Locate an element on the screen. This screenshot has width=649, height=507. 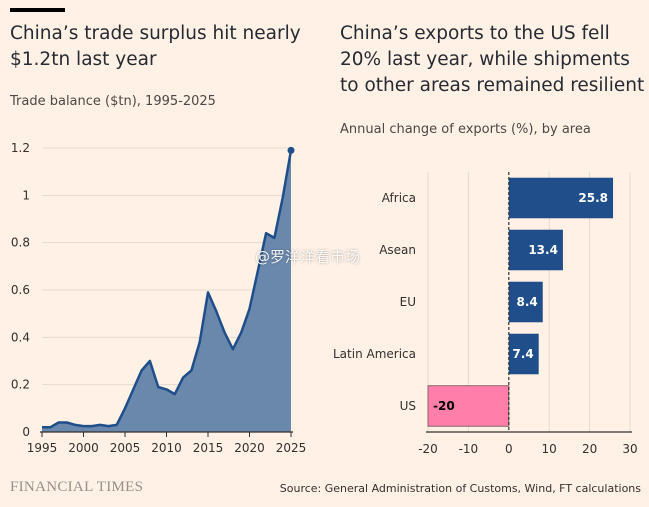
category-label: Asean is located at coordinates (397, 250).